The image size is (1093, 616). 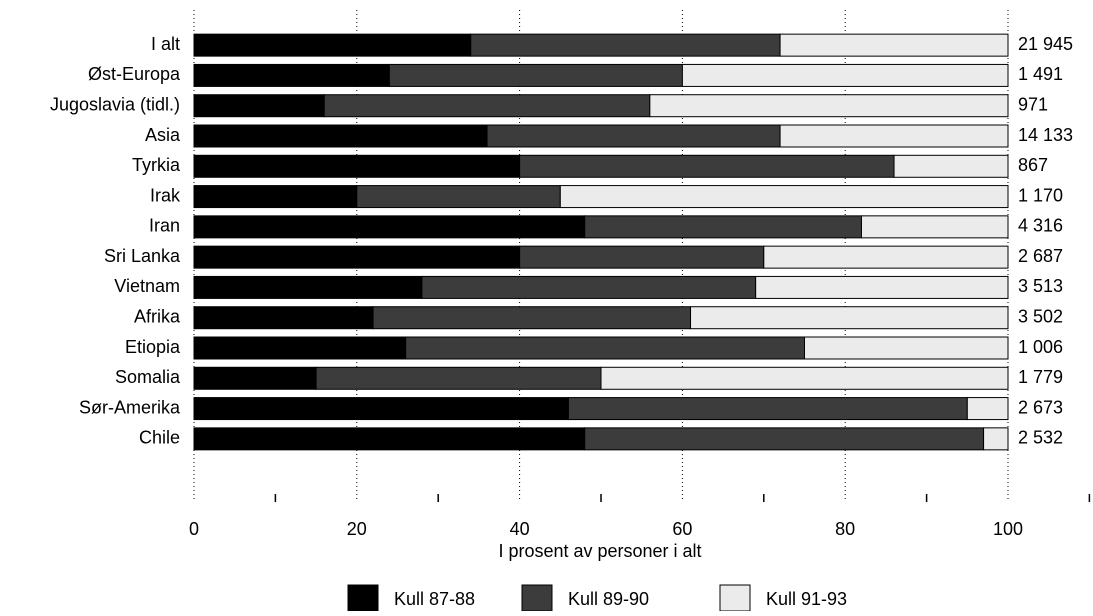 I want to click on legend-label: Kull 87-88, so click(x=434, y=599).